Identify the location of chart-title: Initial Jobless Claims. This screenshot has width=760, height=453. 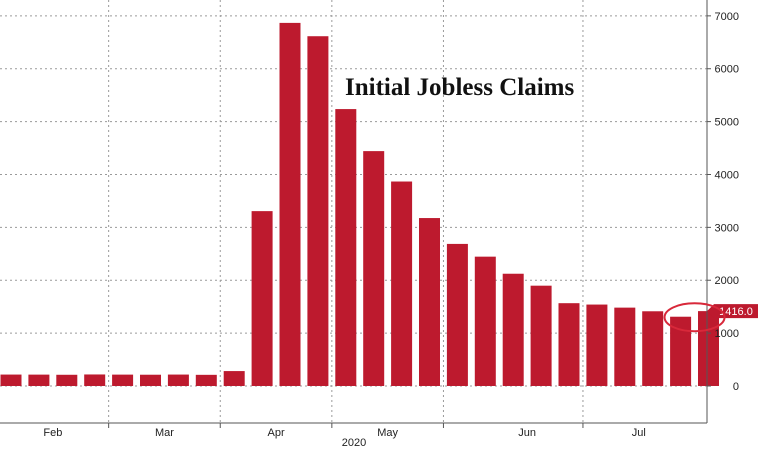
(459, 87).